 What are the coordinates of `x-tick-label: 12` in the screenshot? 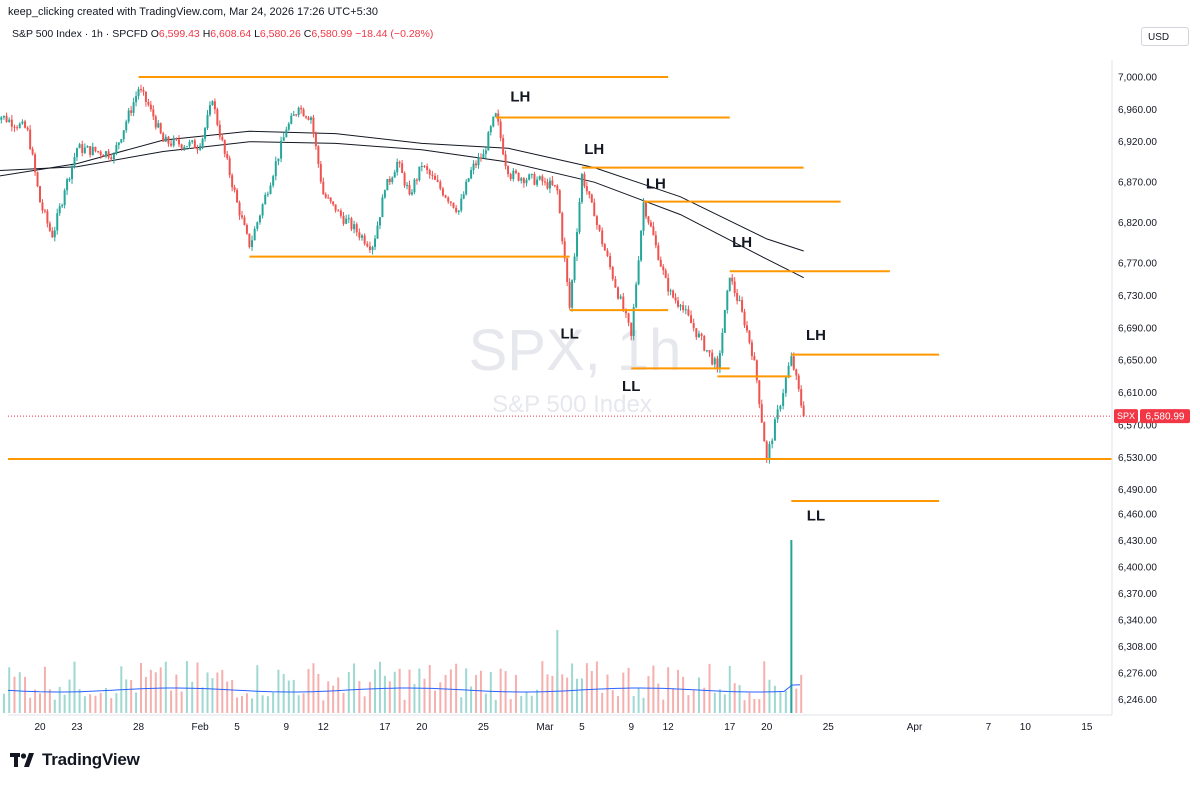 It's located at (324, 727).